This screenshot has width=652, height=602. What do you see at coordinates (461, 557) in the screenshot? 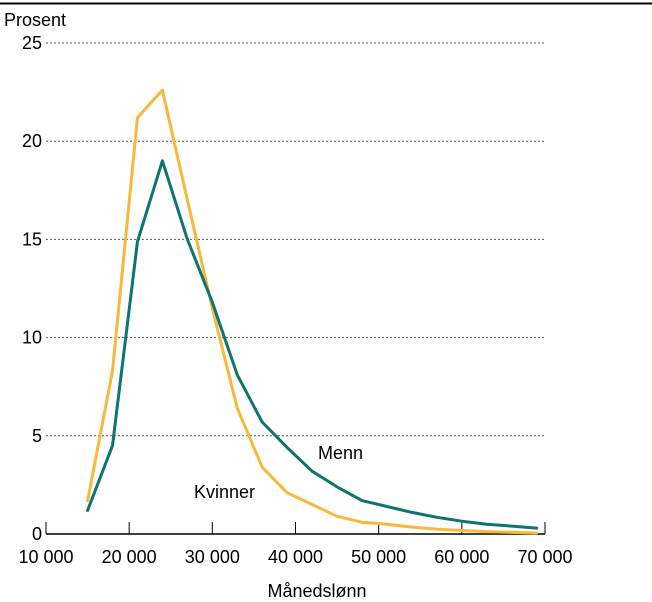
I see `x-tick-label-60000: 60 000` at bounding box center [461, 557].